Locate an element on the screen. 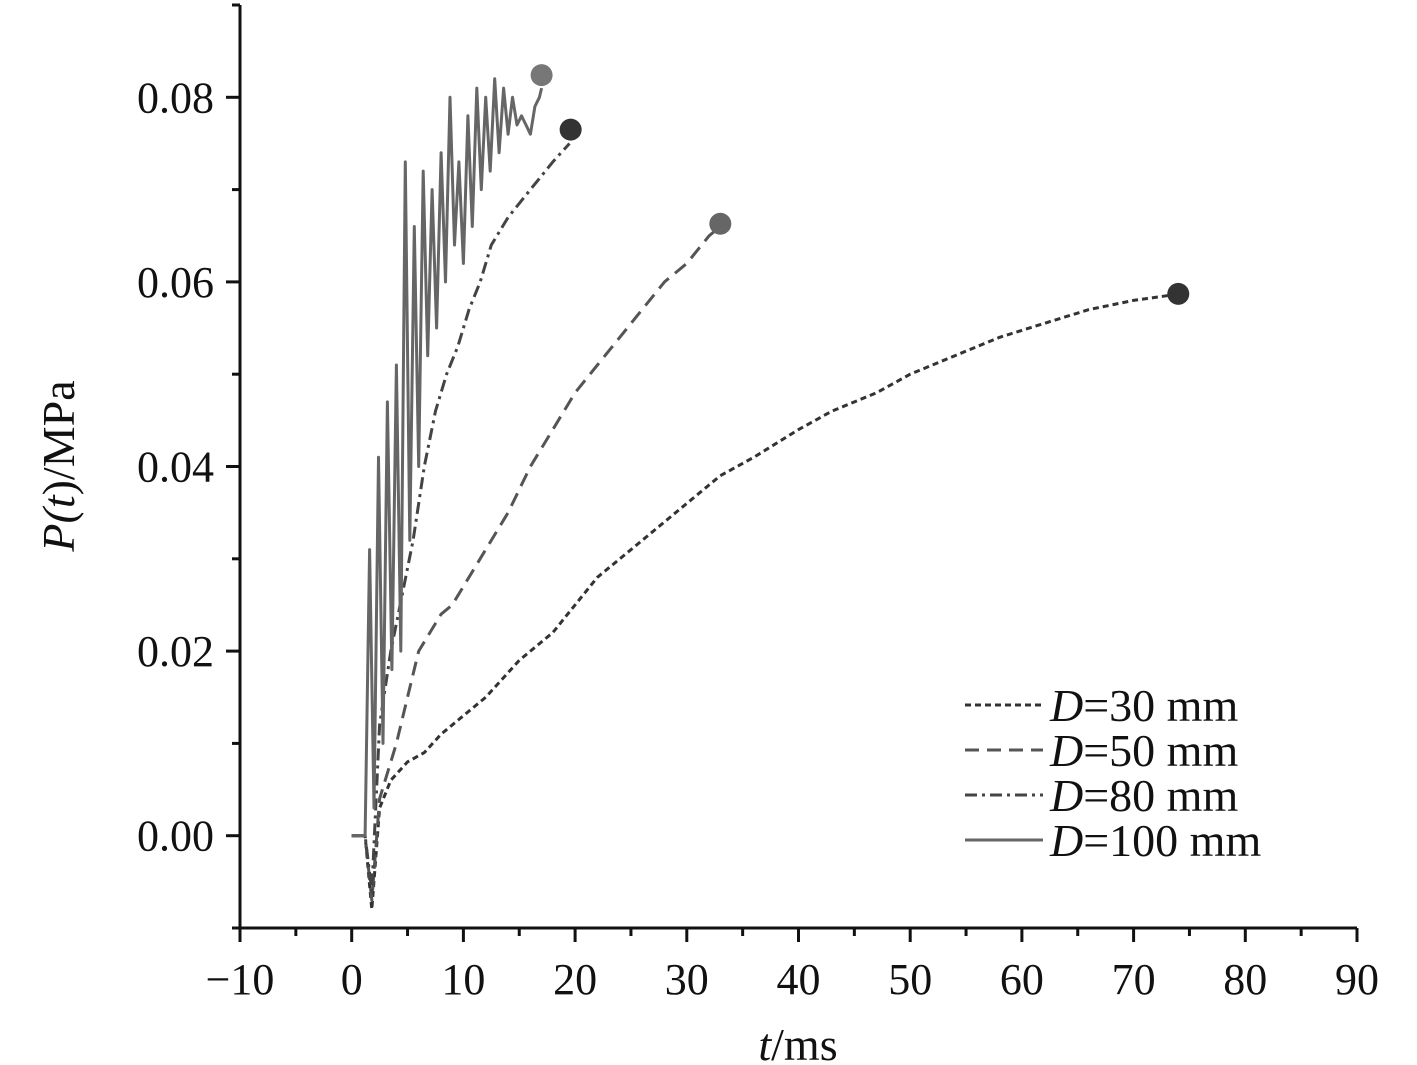 The image size is (1417, 1065). x-ticks: −10 0 10 20 30 40 50 60 70 80 90 is located at coordinates (792, 966).